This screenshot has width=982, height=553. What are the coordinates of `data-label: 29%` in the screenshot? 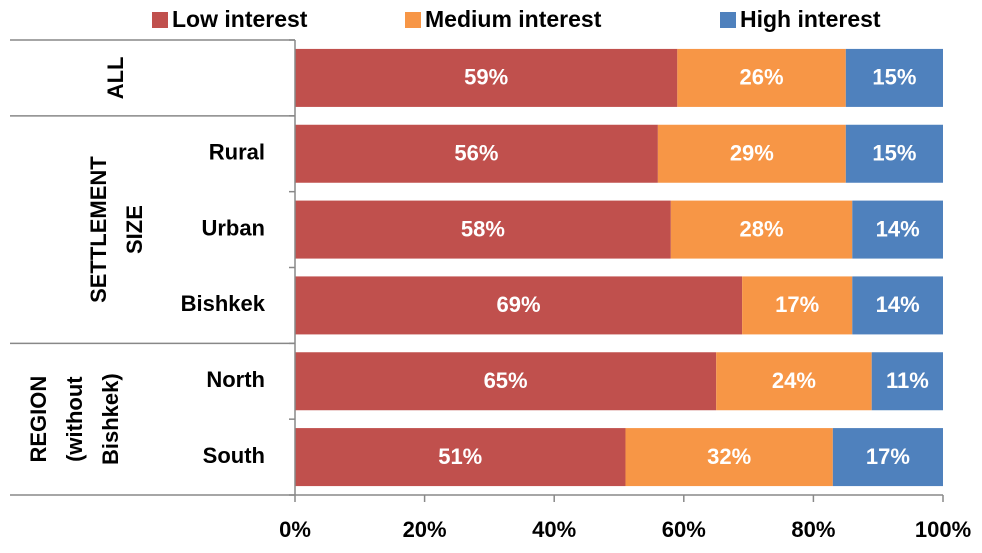 It's located at (752, 153).